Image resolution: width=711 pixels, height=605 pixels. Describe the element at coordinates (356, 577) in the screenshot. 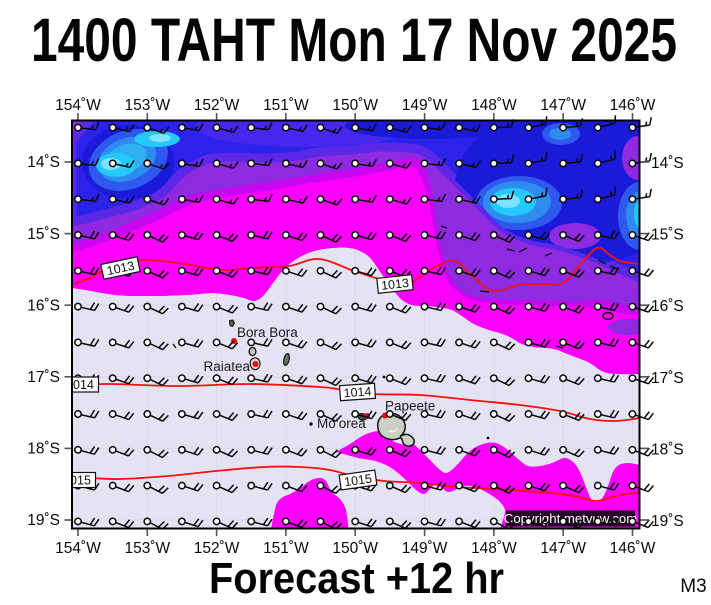

I see `svg-text: Forecast +12 hr` at that location.